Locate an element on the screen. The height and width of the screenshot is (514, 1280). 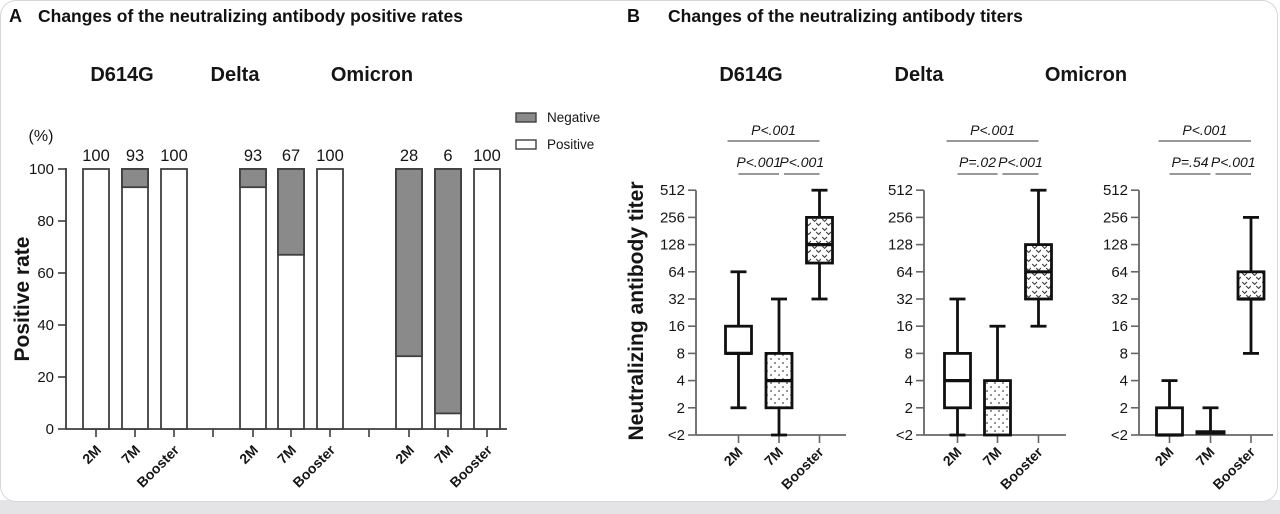
y-tick-label: 100 is located at coordinates (41, 169).